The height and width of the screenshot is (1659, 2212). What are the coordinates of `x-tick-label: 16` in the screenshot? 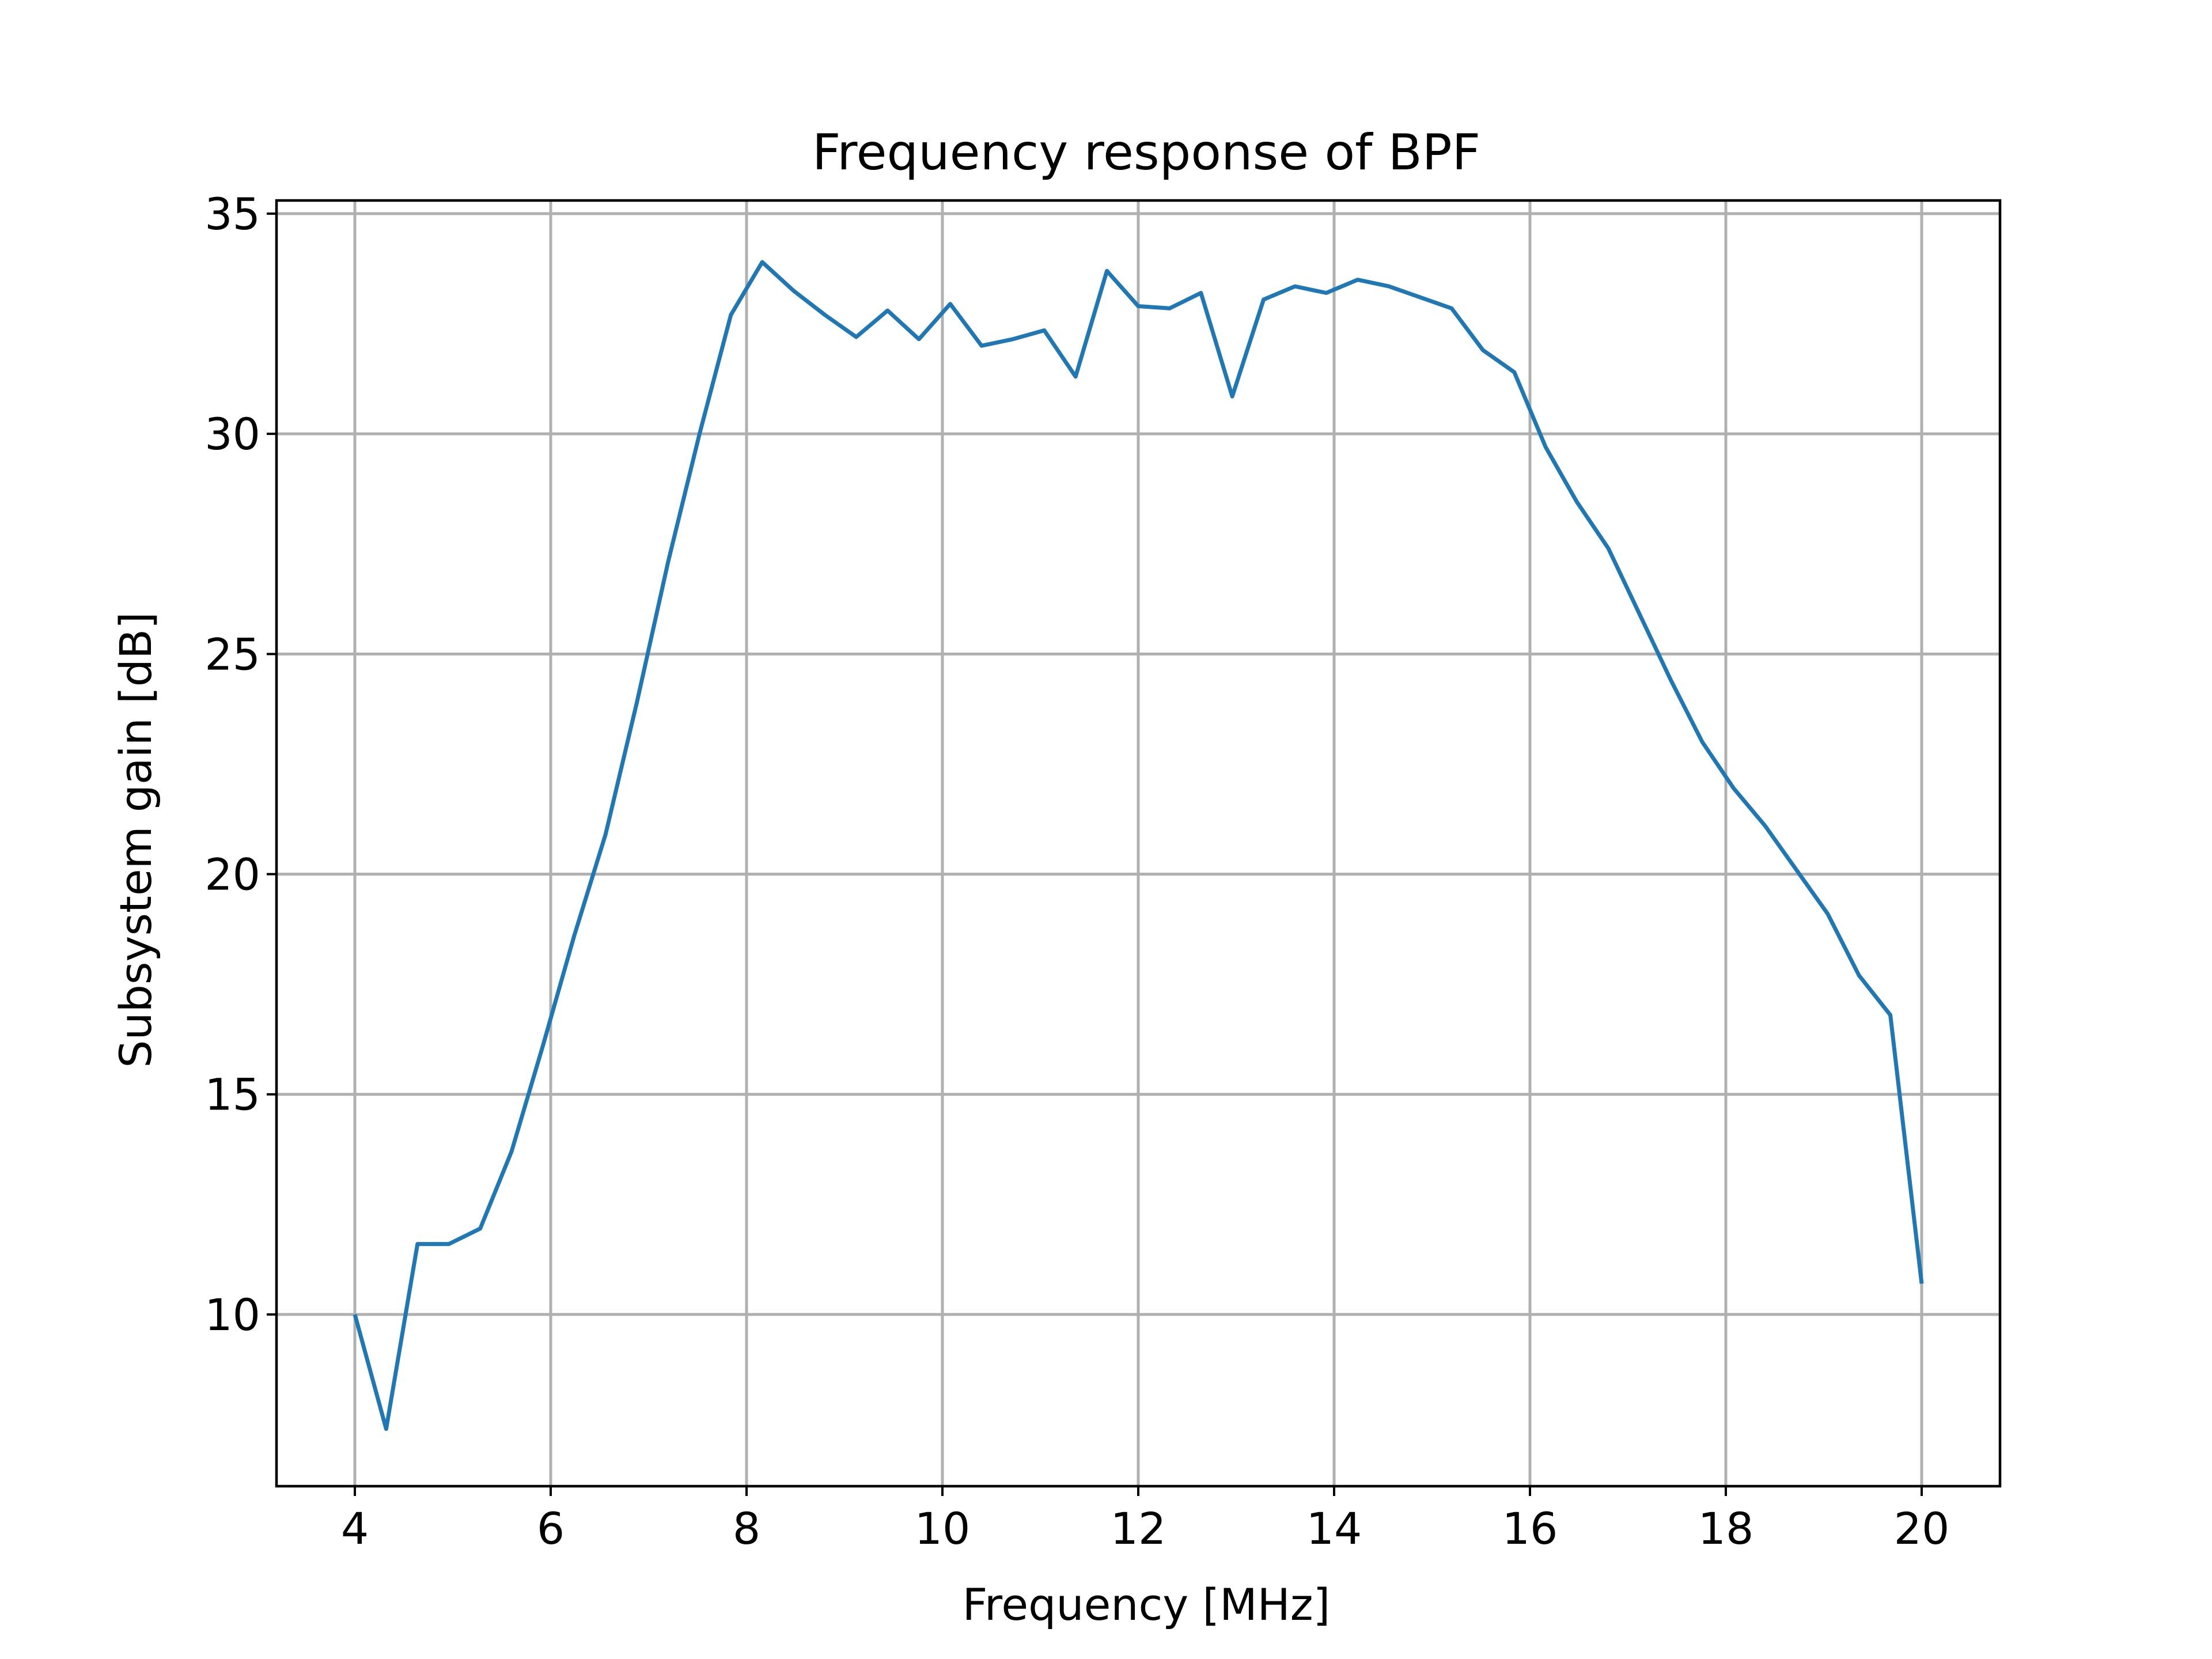 It's located at (1530, 1528).